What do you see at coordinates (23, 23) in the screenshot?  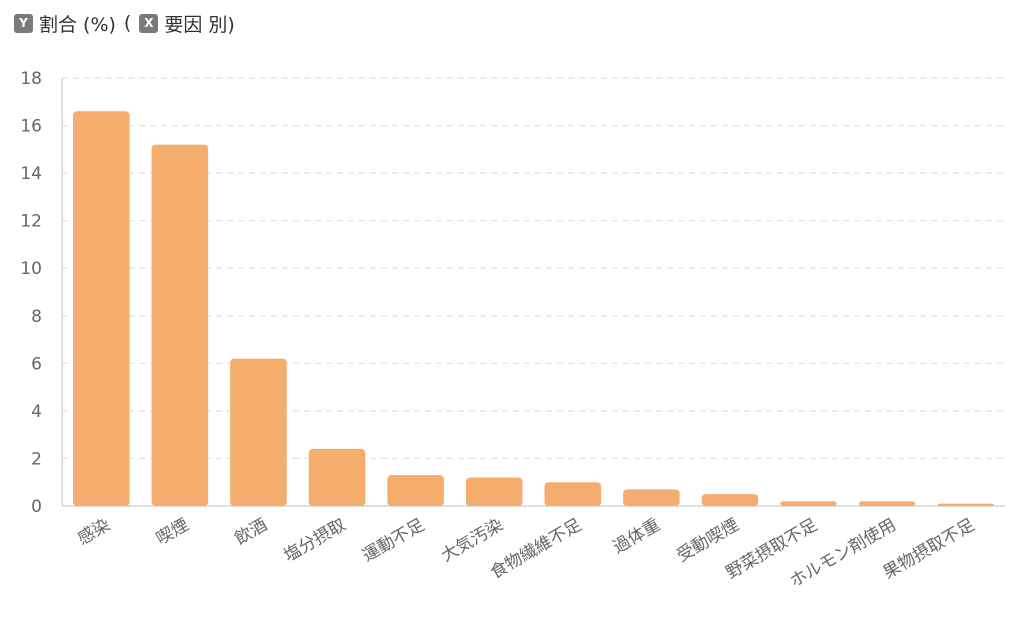 I see `y-axis-badge: Y` at bounding box center [23, 23].